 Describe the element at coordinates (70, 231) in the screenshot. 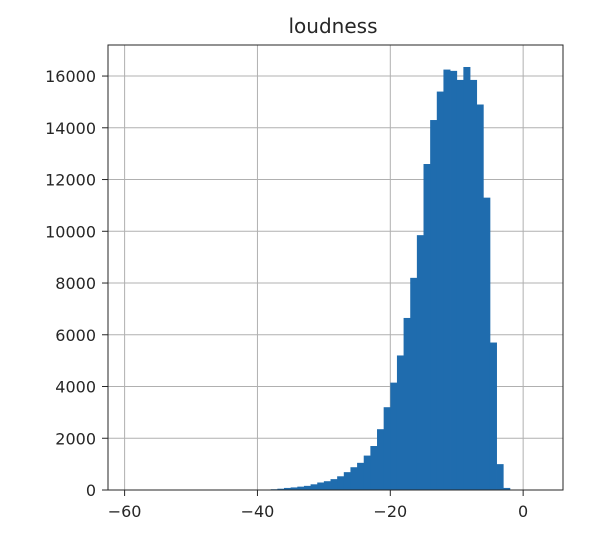

I see `y-tick-label: 10000` at that location.